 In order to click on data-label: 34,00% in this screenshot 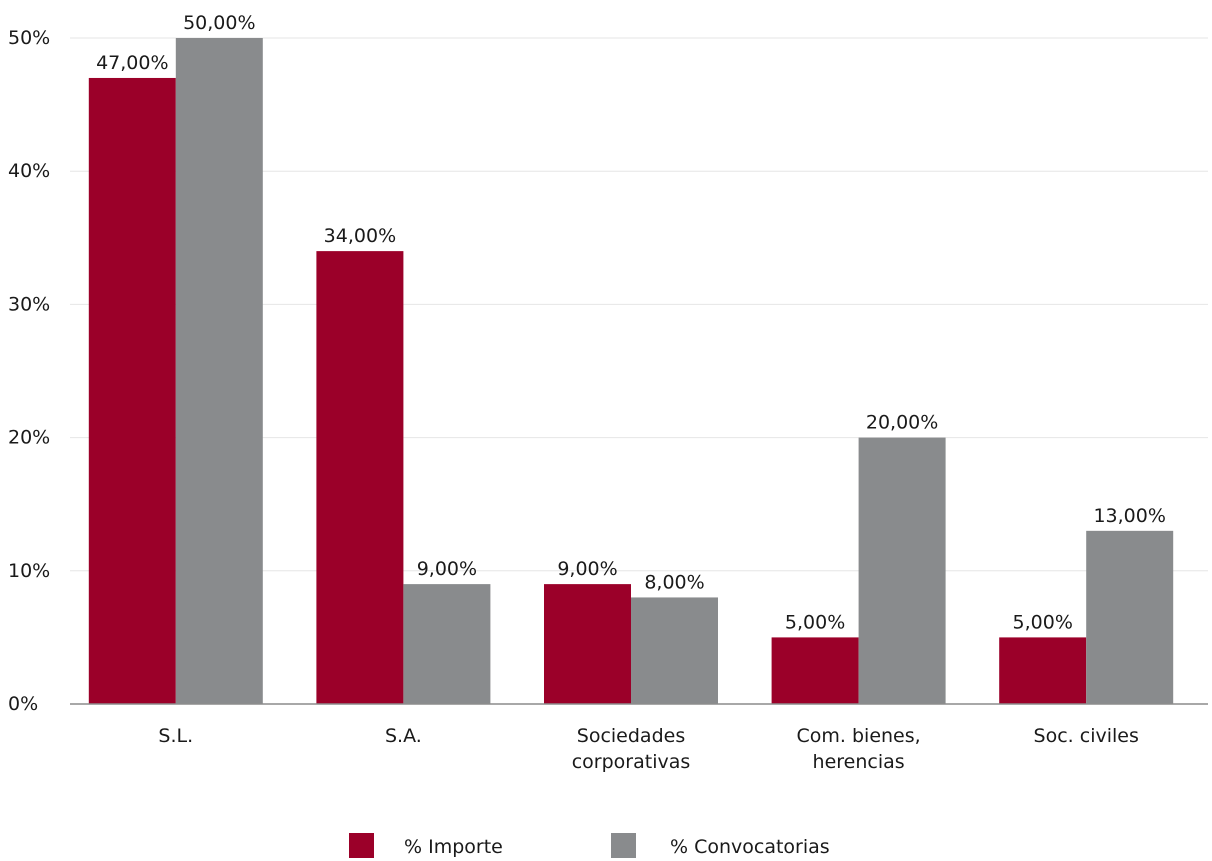, I will do `click(360, 236)`.